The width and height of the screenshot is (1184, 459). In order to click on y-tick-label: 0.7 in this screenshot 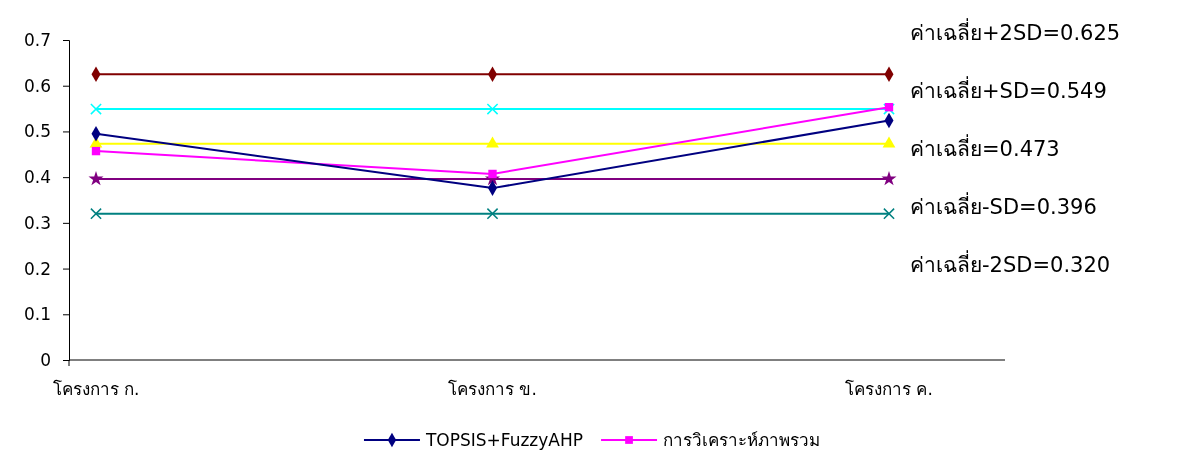, I will do `click(37, 39)`.